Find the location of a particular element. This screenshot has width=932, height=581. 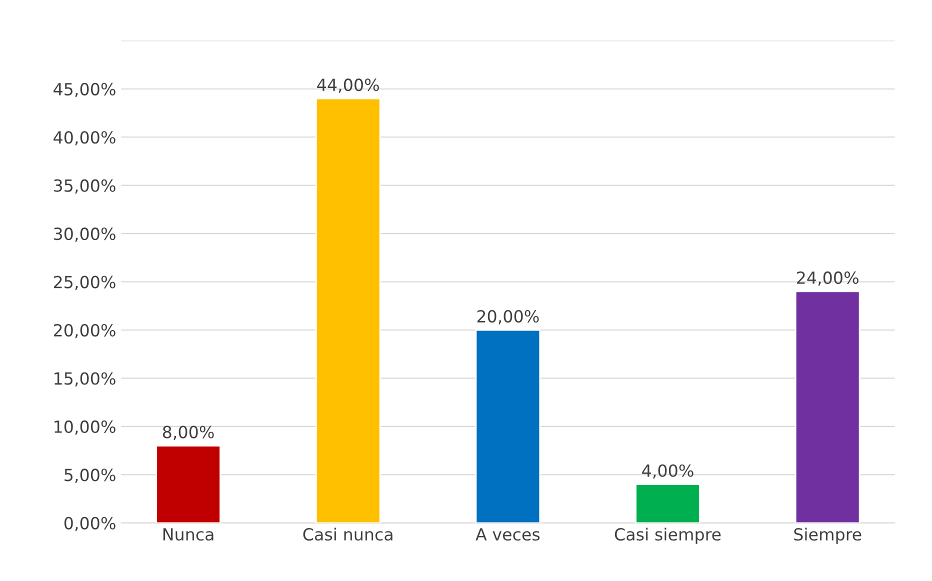

data-label: 24,00% is located at coordinates (827, 278).